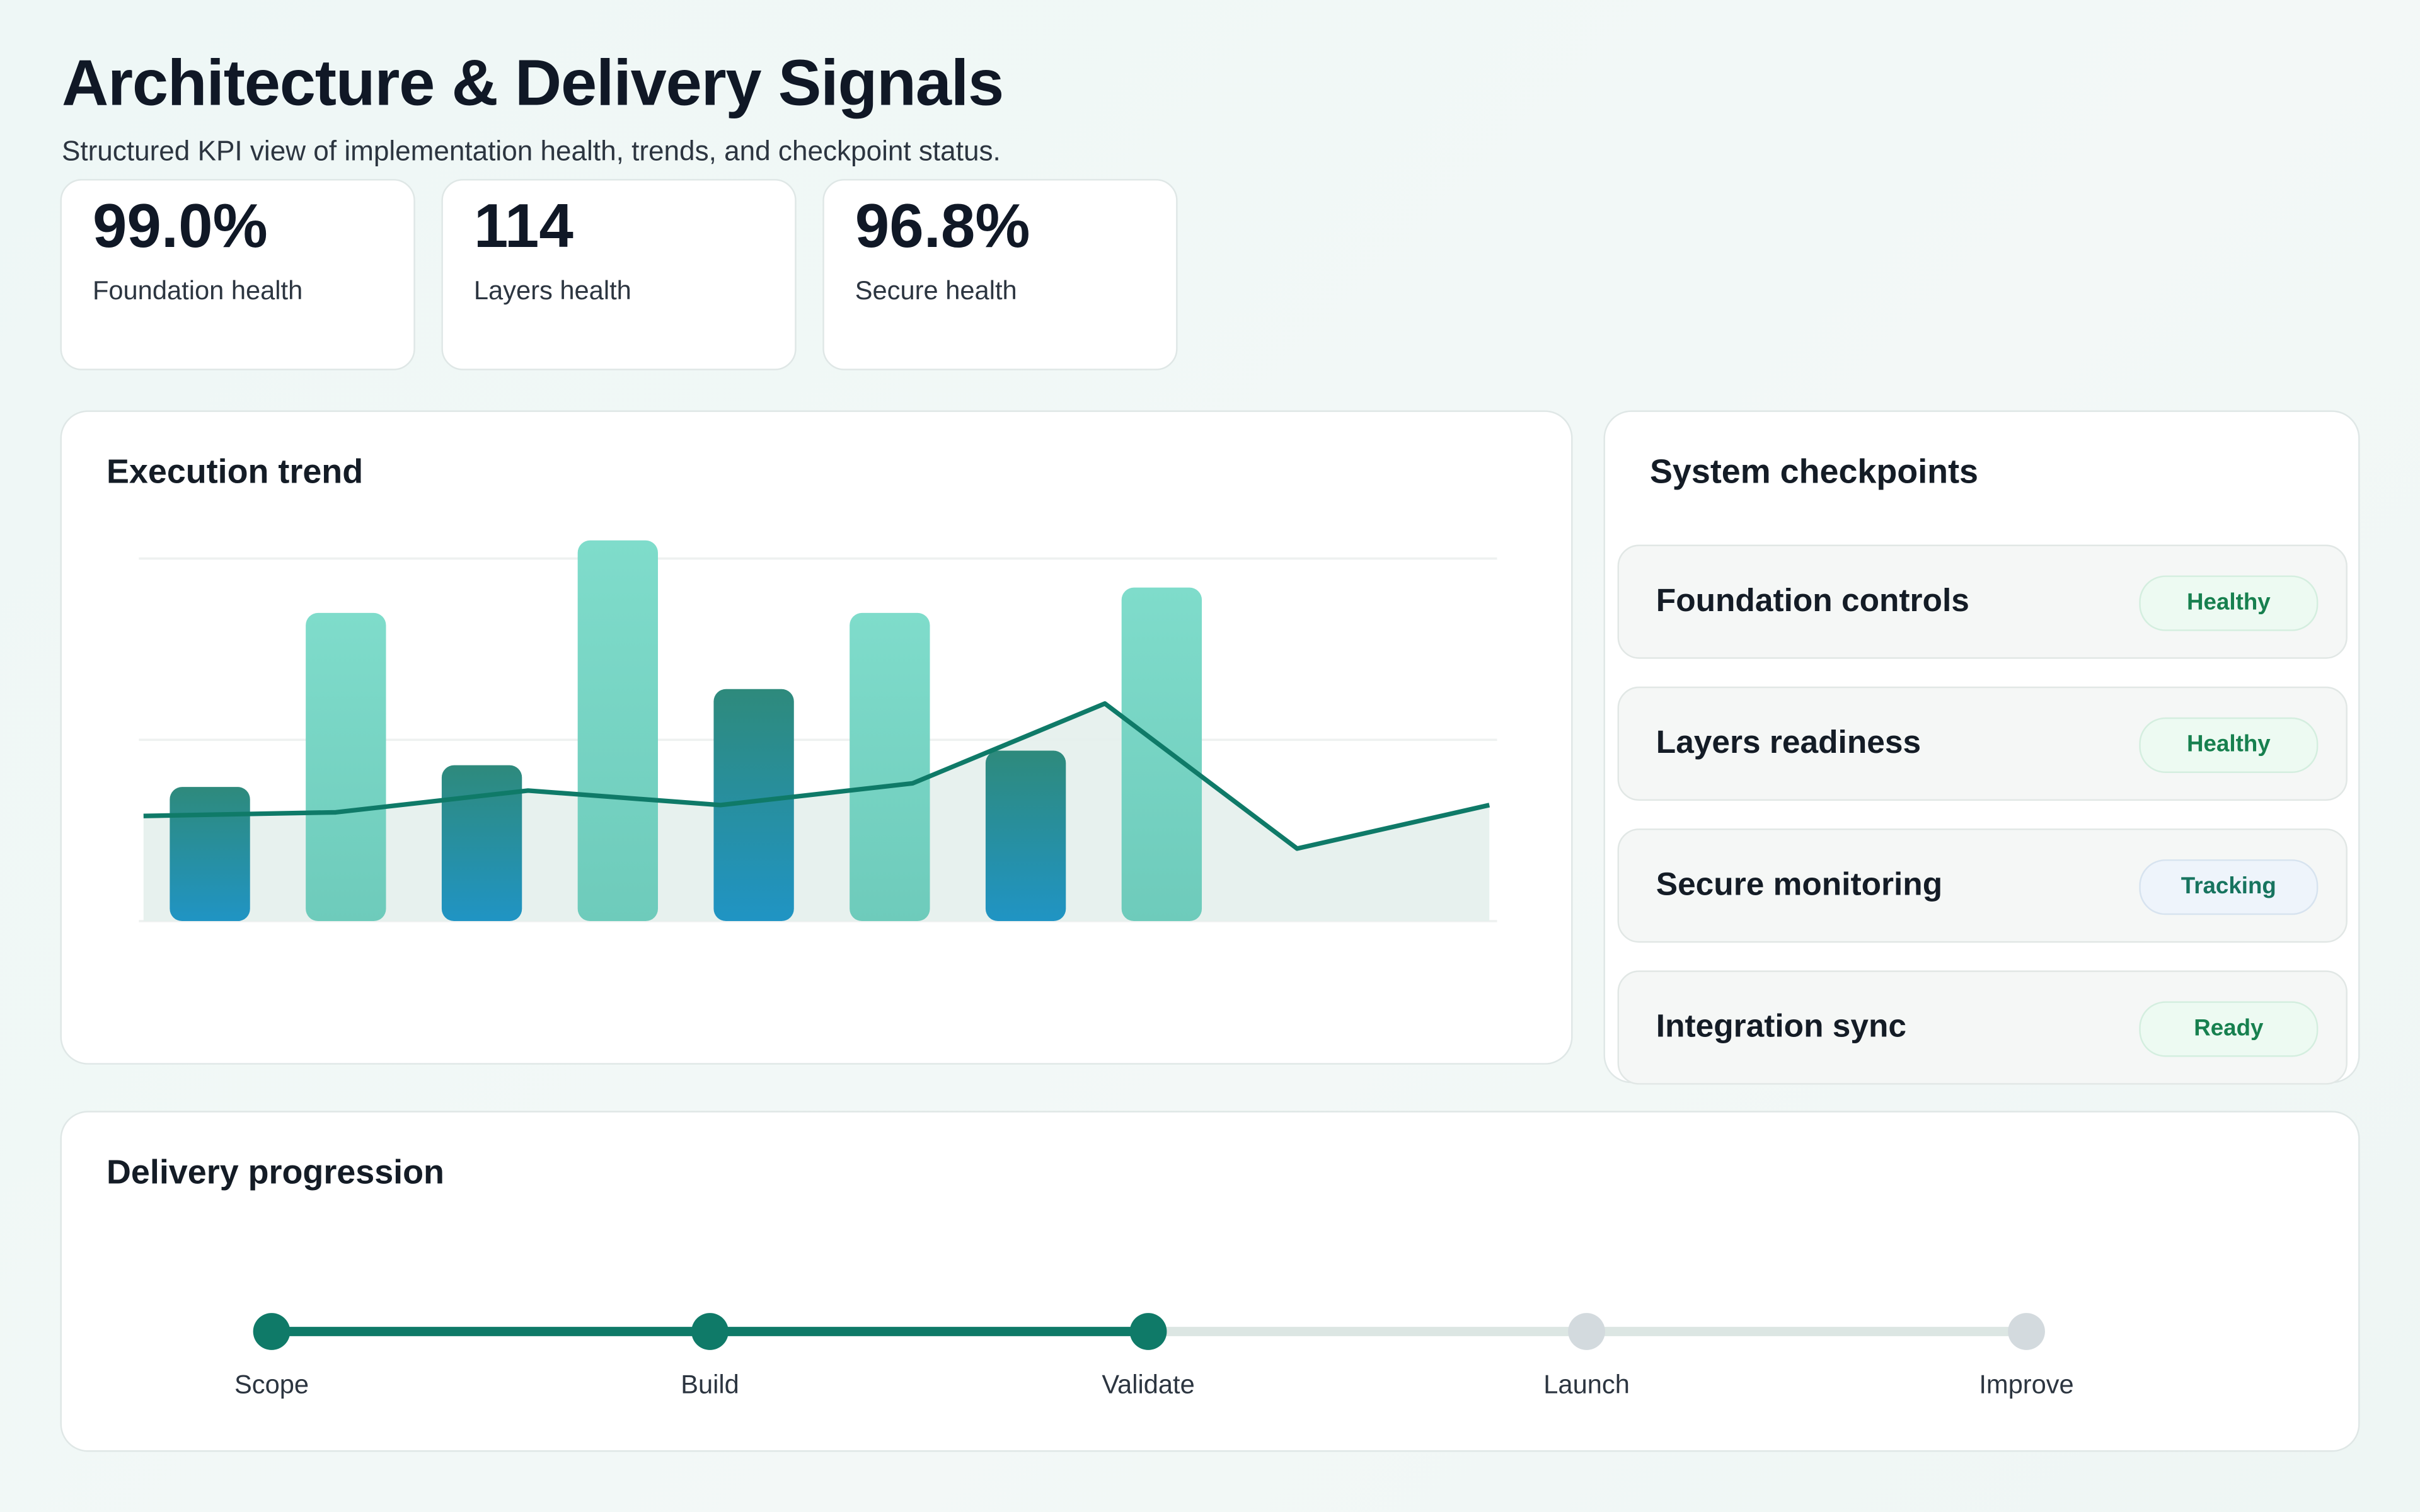 The width and height of the screenshot is (2420, 1512). I want to click on status-badge: Tracking, so click(2229, 887).